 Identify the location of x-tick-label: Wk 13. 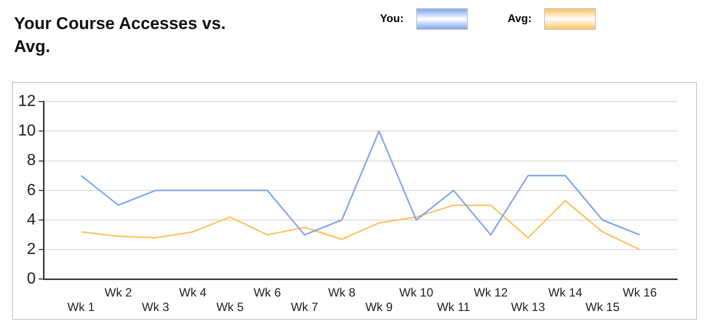
(528, 307).